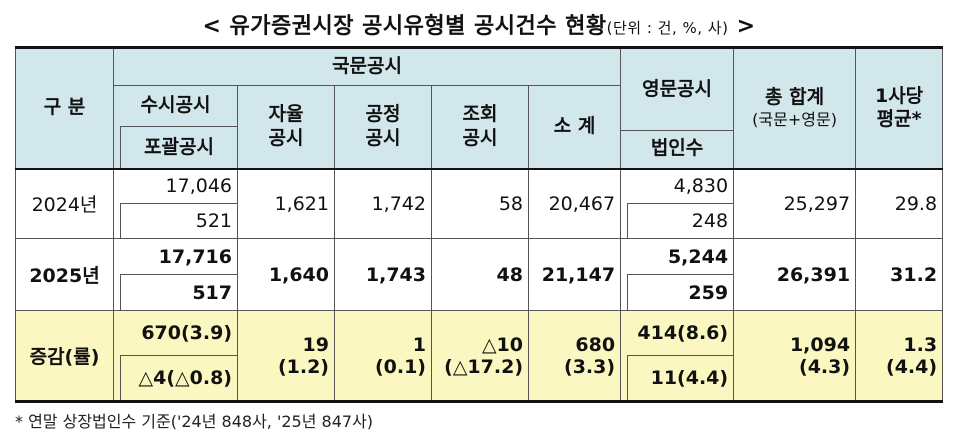 This screenshot has width=958, height=443. I want to click on header-inquiry: 조회 공시, so click(480, 127).